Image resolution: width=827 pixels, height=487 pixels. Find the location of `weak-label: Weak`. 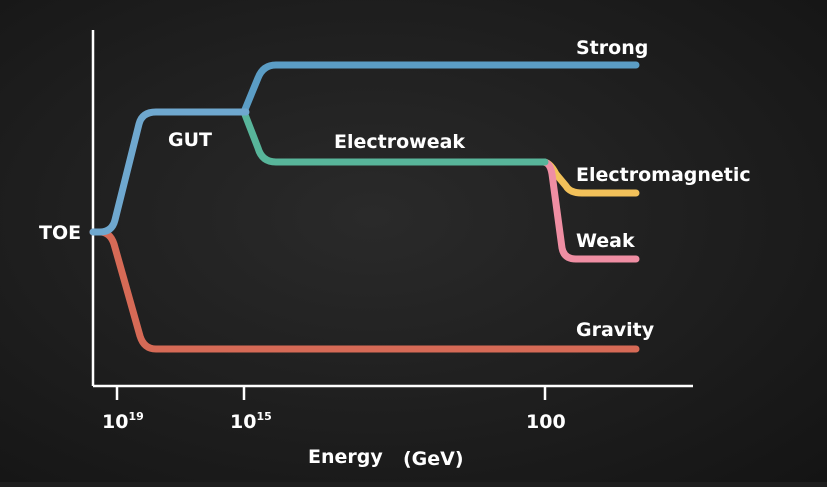

weak-label: Weak is located at coordinates (605, 241).